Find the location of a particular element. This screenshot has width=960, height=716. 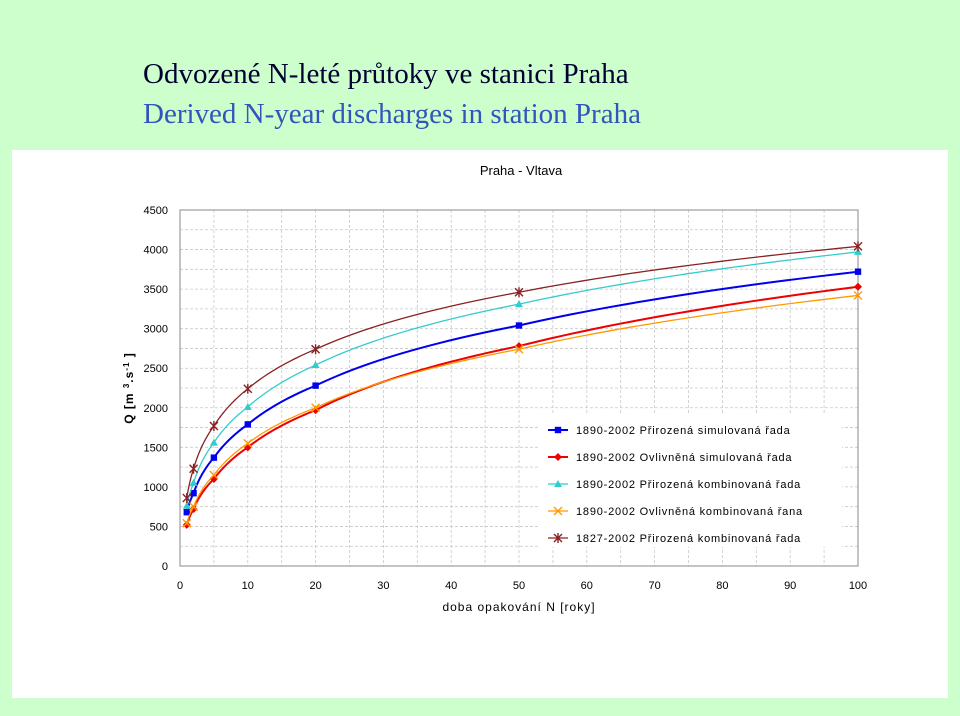

slide-title-czech: Odvozené N-leté průtoky ve stanici Praha is located at coordinates (386, 74).